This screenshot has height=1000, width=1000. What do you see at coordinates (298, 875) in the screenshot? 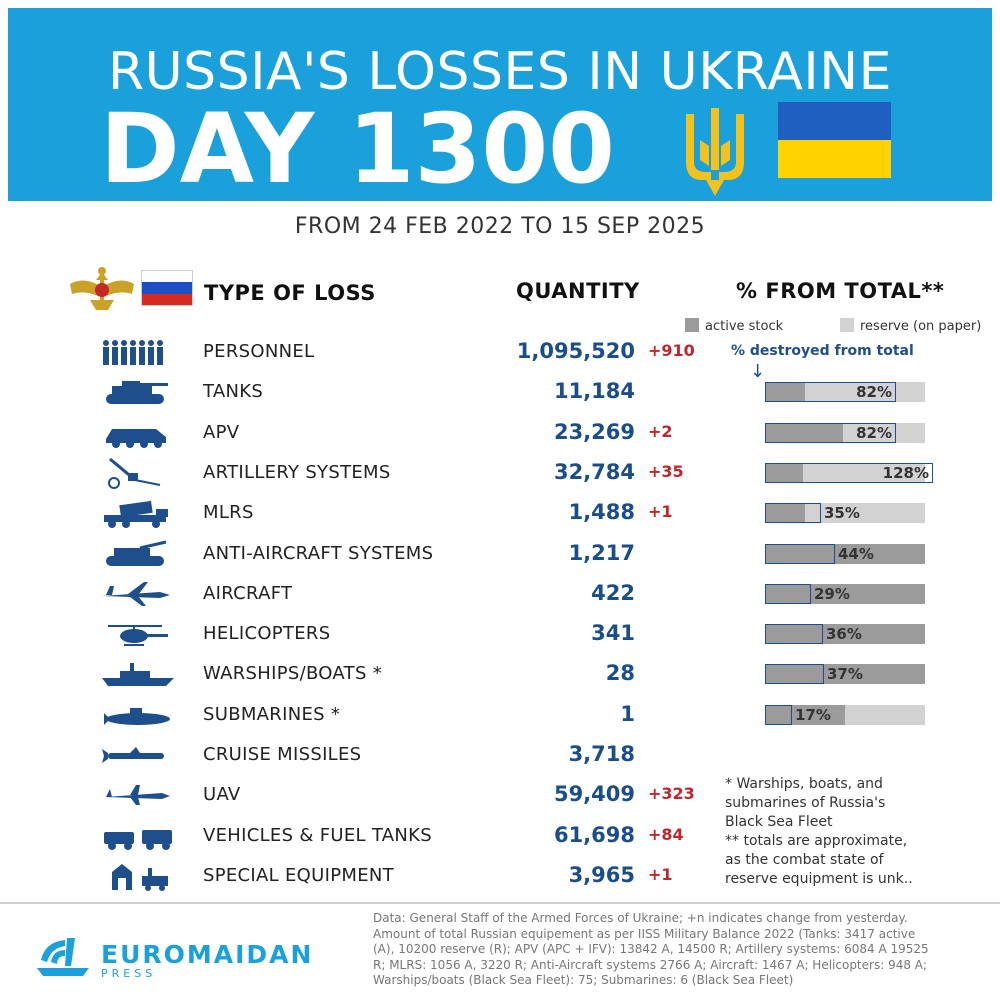
I see `row-label: SPECIAL EQUIPMENT` at bounding box center [298, 875].